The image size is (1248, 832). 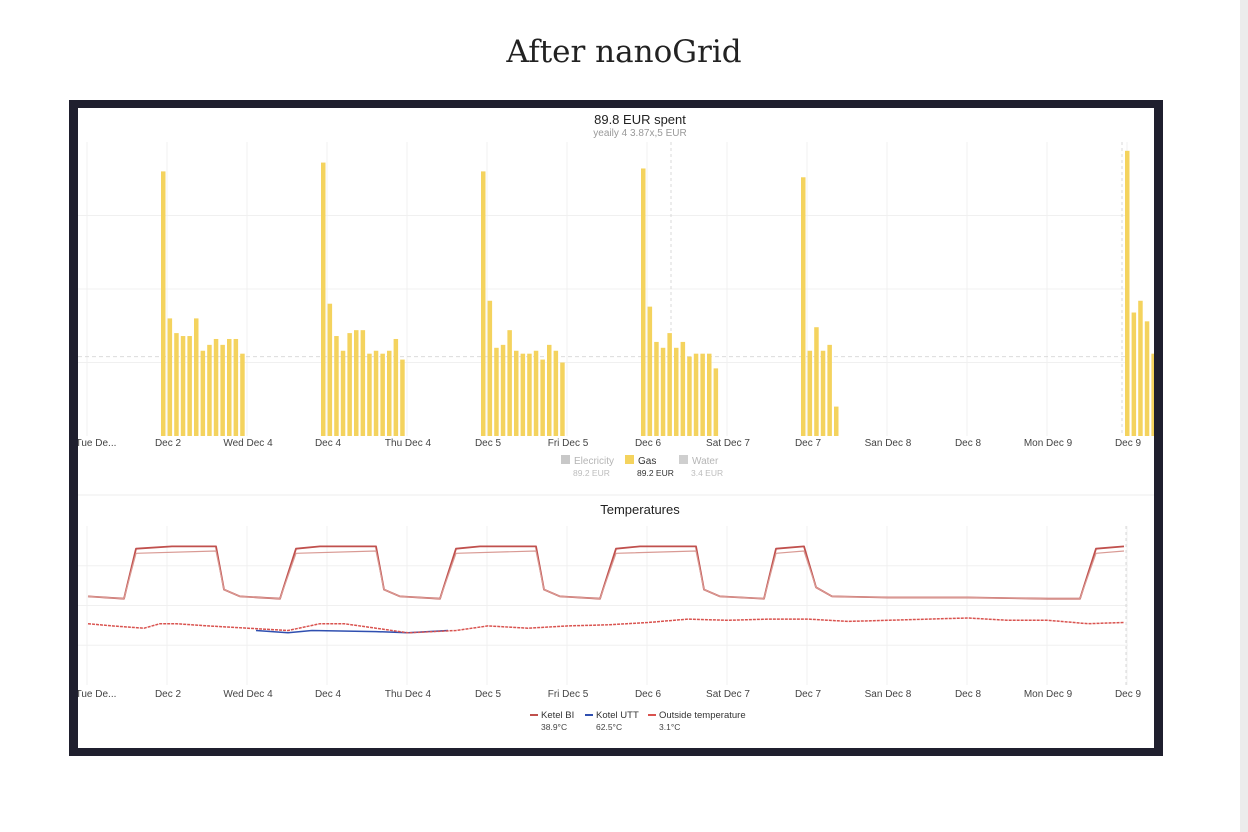 What do you see at coordinates (640, 119) in the screenshot?
I see `energy-chart-title: 89.8 EUR spent` at bounding box center [640, 119].